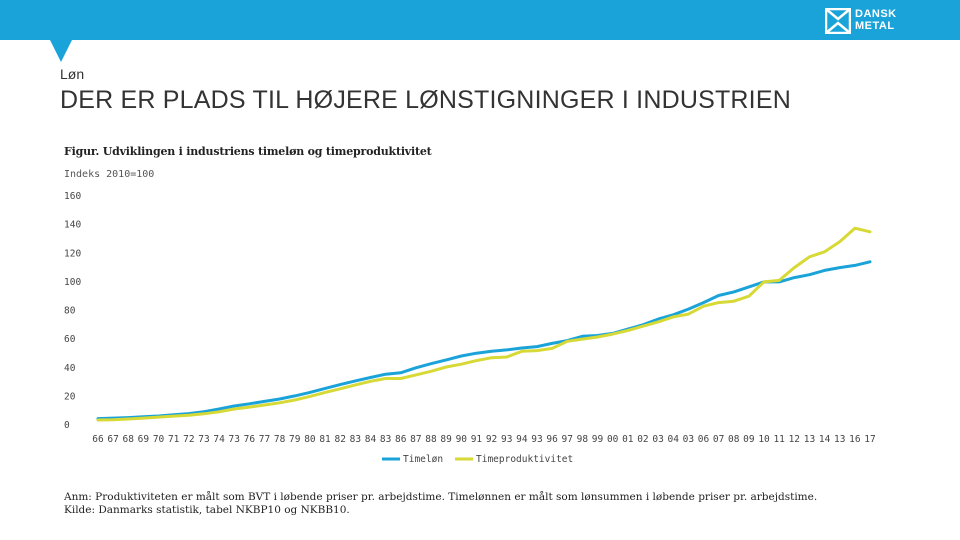 The image size is (960, 540). What do you see at coordinates (129, 439) in the screenshot?
I see `x-tick-label: 68` at bounding box center [129, 439].